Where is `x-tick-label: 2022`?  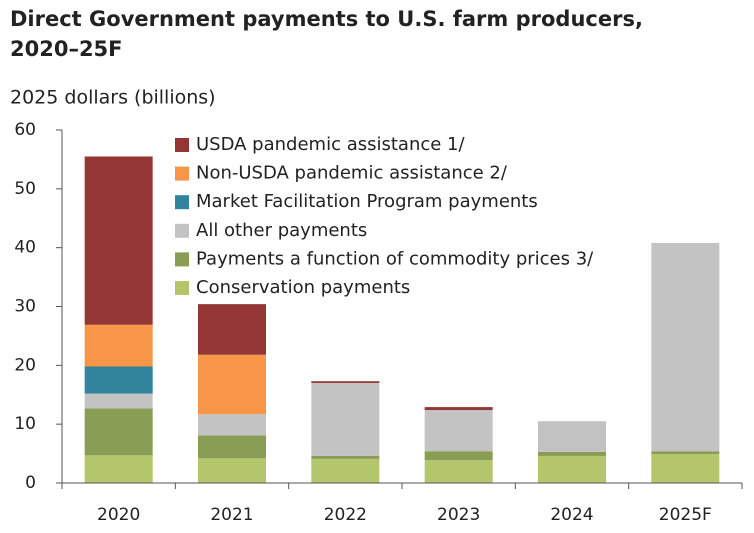 x-tick-label: 2022 is located at coordinates (345, 515).